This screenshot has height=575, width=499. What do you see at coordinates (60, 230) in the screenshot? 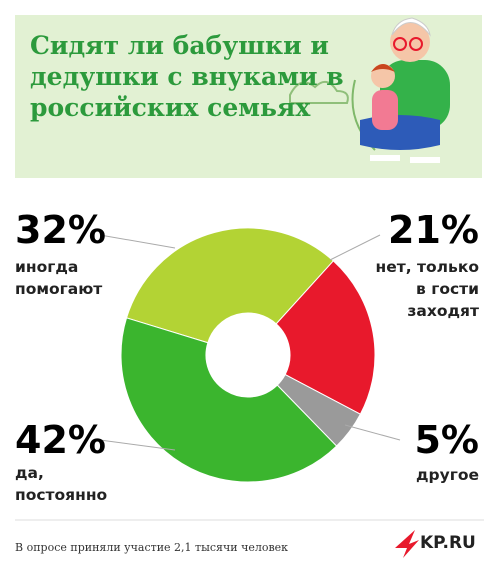
I see `value-label: 32%` at bounding box center [60, 230].